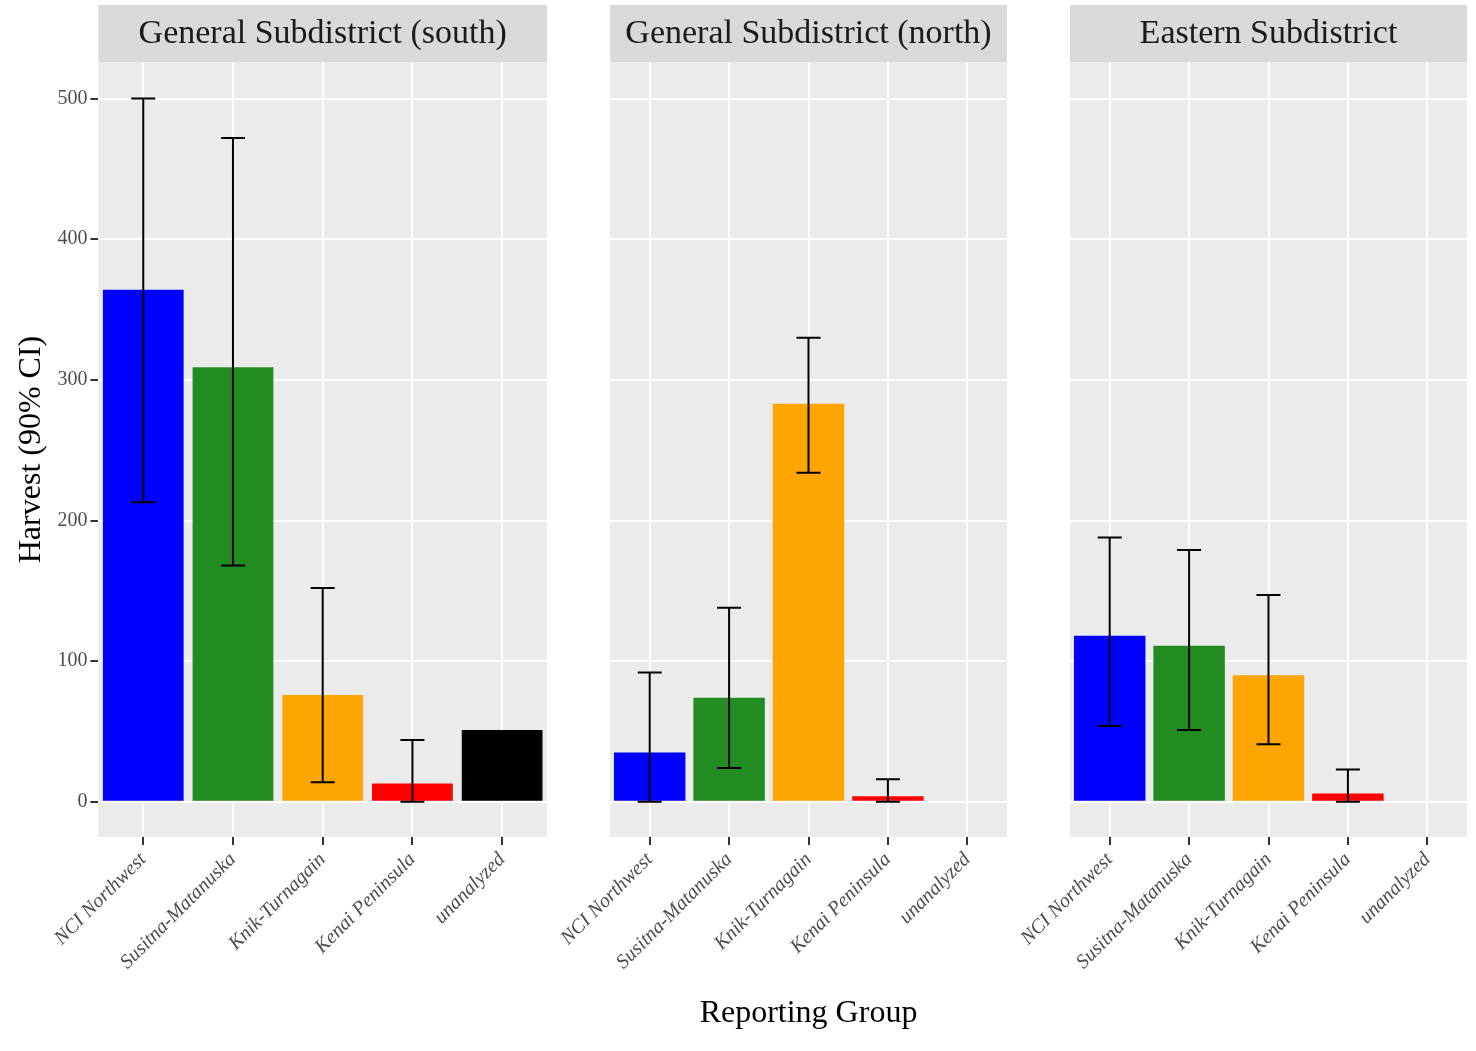  Describe the element at coordinates (72, 659) in the screenshot. I see `y-tick-label: 100` at that location.